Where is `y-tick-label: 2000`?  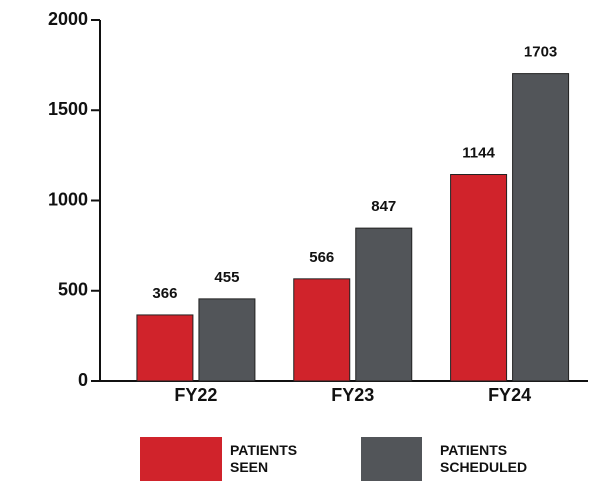 y-tick-label: 2000 is located at coordinates (68, 19).